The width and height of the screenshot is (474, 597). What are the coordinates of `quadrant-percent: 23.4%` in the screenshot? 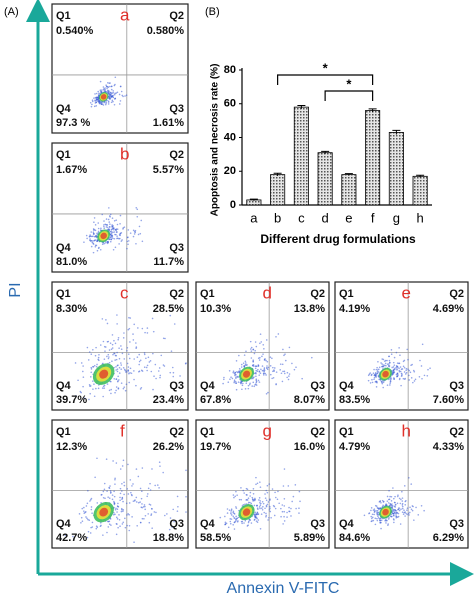 It's located at (168, 400).